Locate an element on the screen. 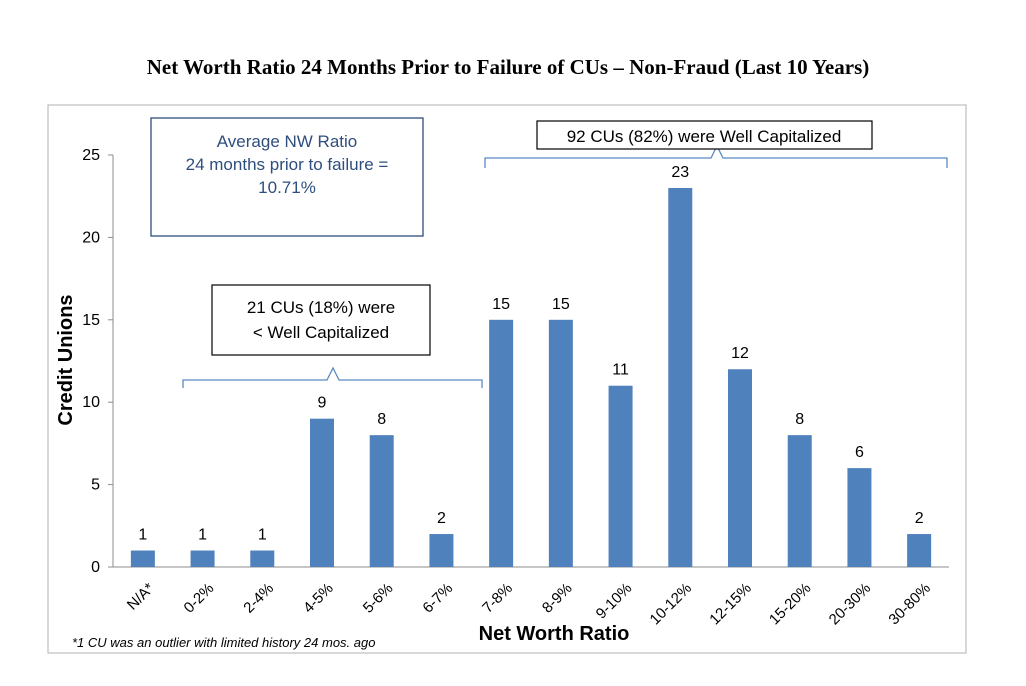 The height and width of the screenshot is (686, 1026). x-tick-label: 4-5% is located at coordinates (318, 598).